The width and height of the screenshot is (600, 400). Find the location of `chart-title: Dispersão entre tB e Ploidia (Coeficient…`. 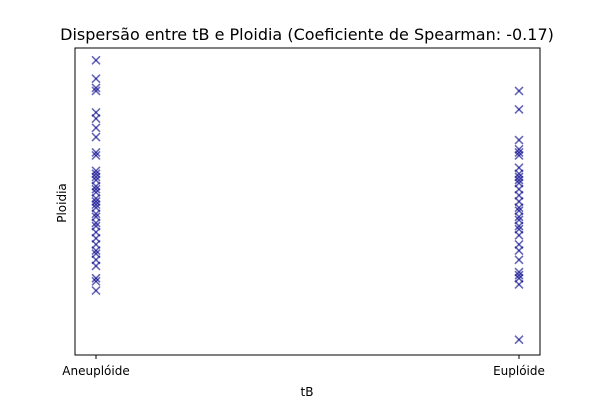

chart-title: Dispersão entre tB e Ploidia (Coeficient… is located at coordinates (307, 34).